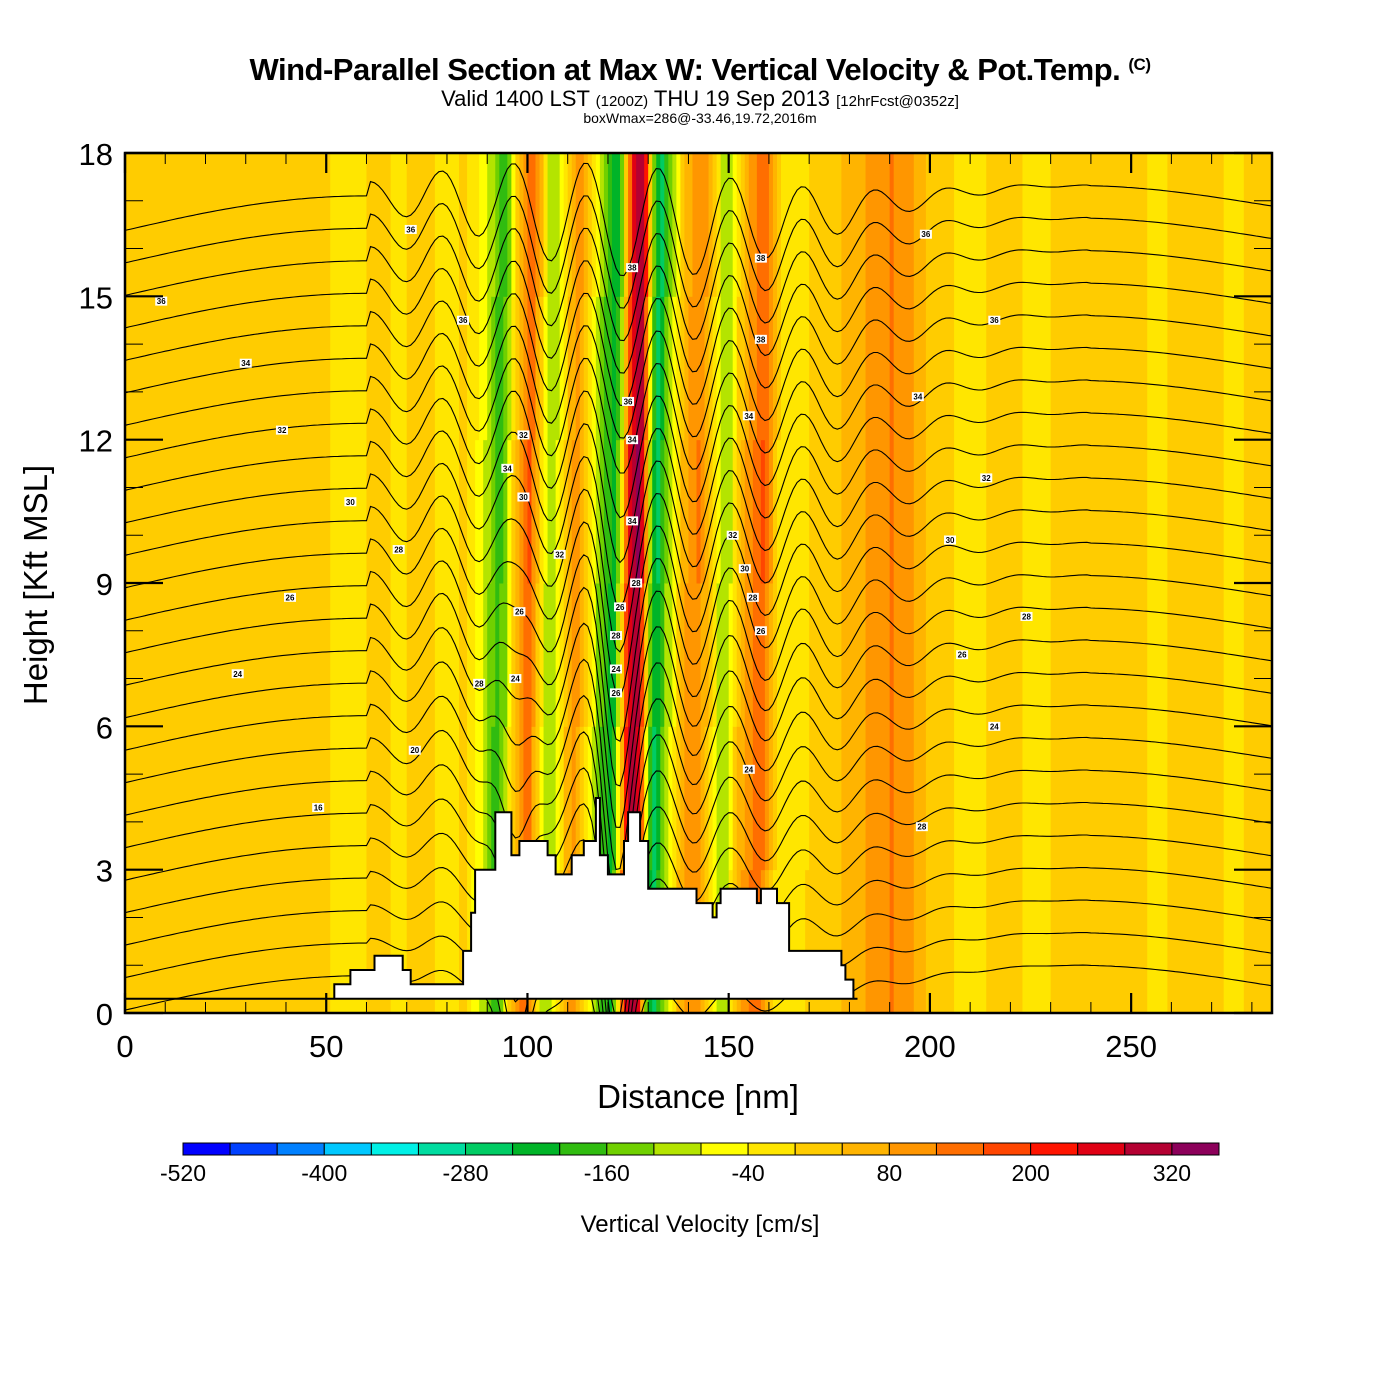 This screenshot has height=1400, width=1400. Describe the element at coordinates (897, 101) in the screenshot. I see `forecast-info: [12hrFcst@0352z]` at that location.